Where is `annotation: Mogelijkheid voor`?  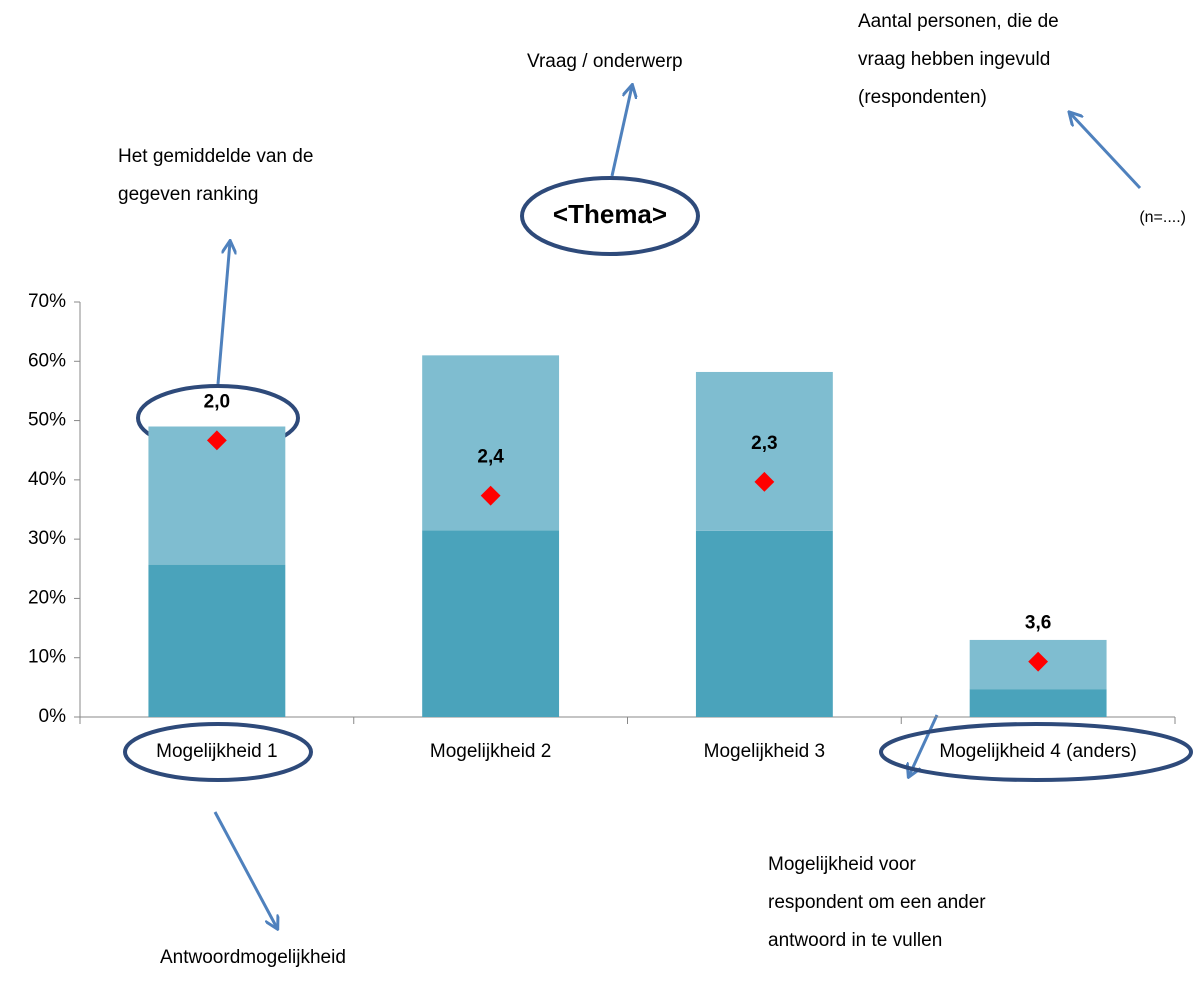 annotation: Mogelijkheid voor is located at coordinates (842, 864).